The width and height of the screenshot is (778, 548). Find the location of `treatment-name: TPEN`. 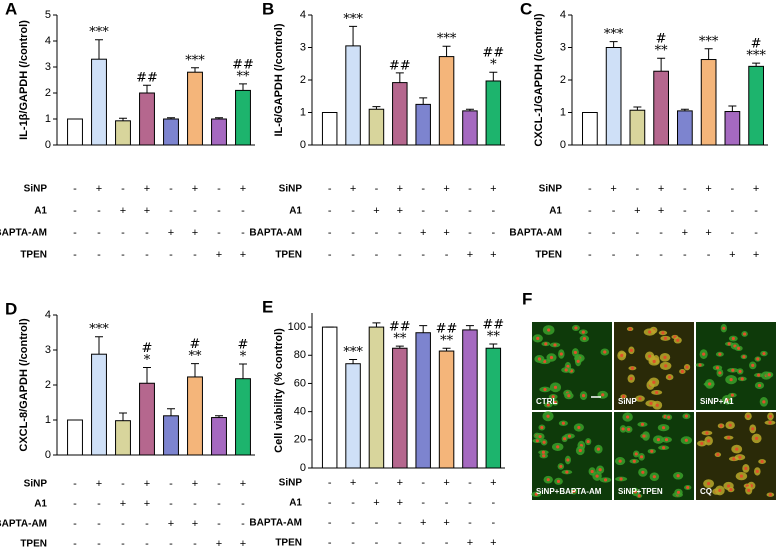

treatment-name: TPEN is located at coordinates (33, 255).